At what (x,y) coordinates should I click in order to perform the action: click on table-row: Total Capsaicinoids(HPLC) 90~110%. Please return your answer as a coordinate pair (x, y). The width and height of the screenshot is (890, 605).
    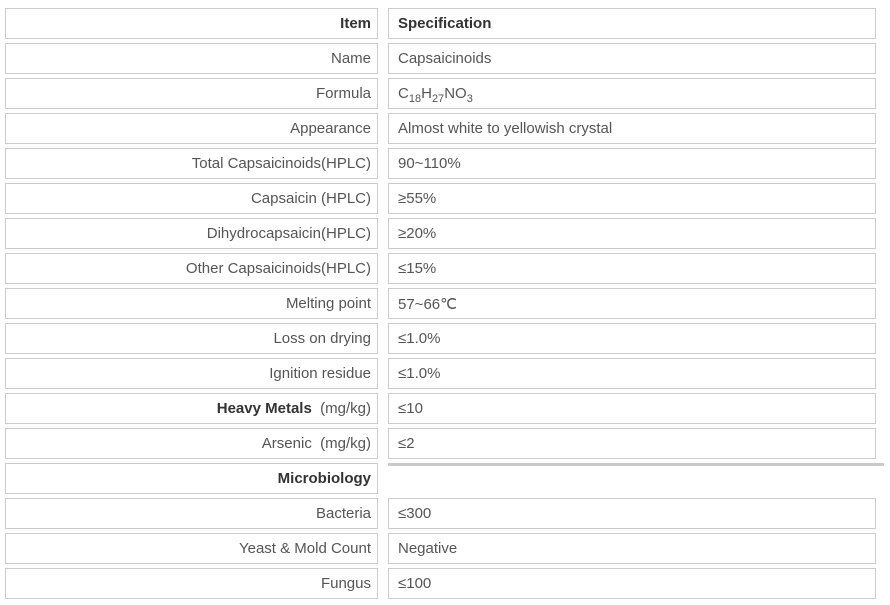
    Looking at the image, I should click on (447, 163).